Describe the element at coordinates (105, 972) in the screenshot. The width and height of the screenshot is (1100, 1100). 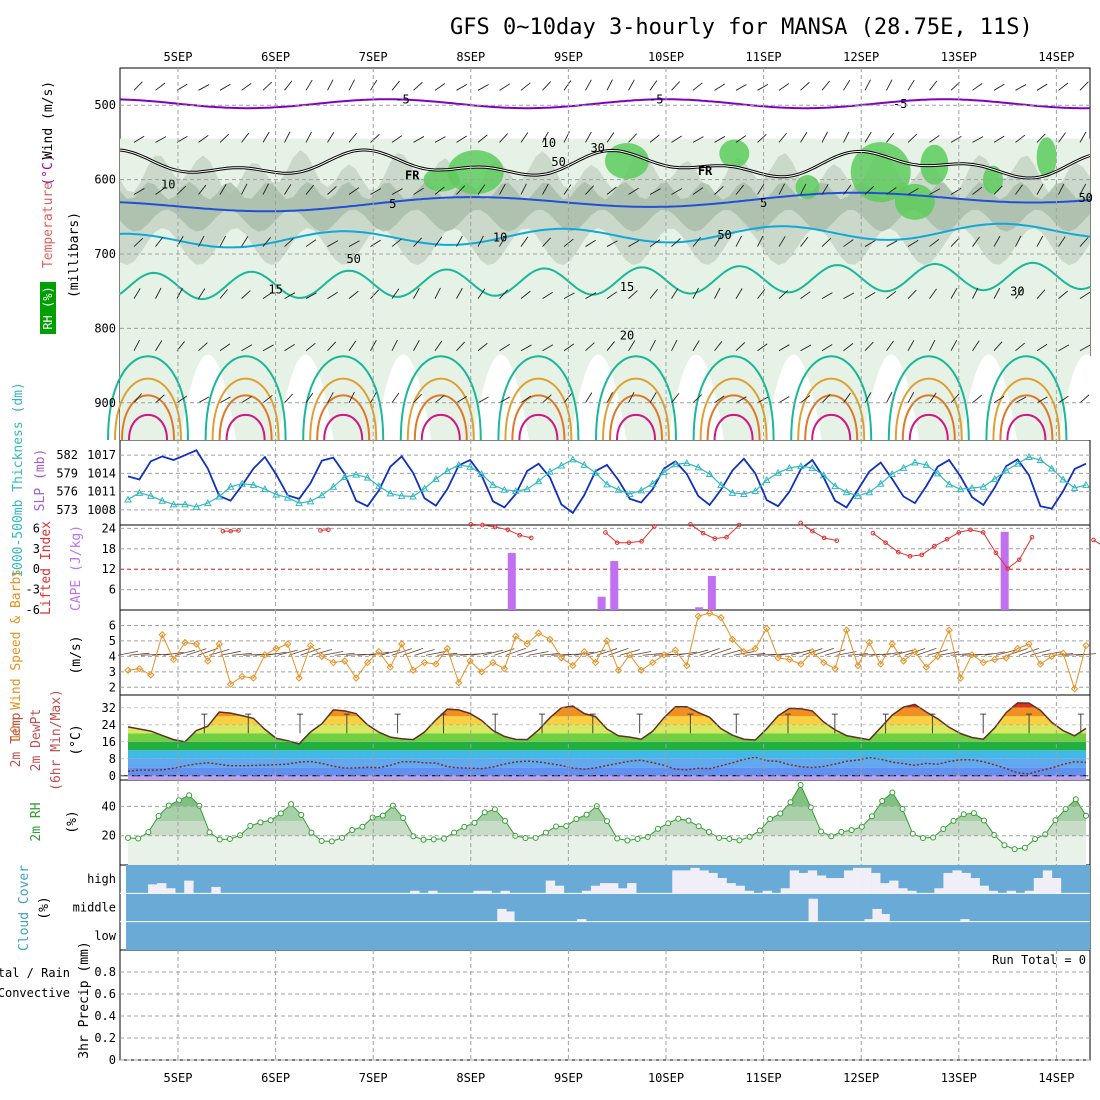
I see `precip-tick: 0.8` at that location.